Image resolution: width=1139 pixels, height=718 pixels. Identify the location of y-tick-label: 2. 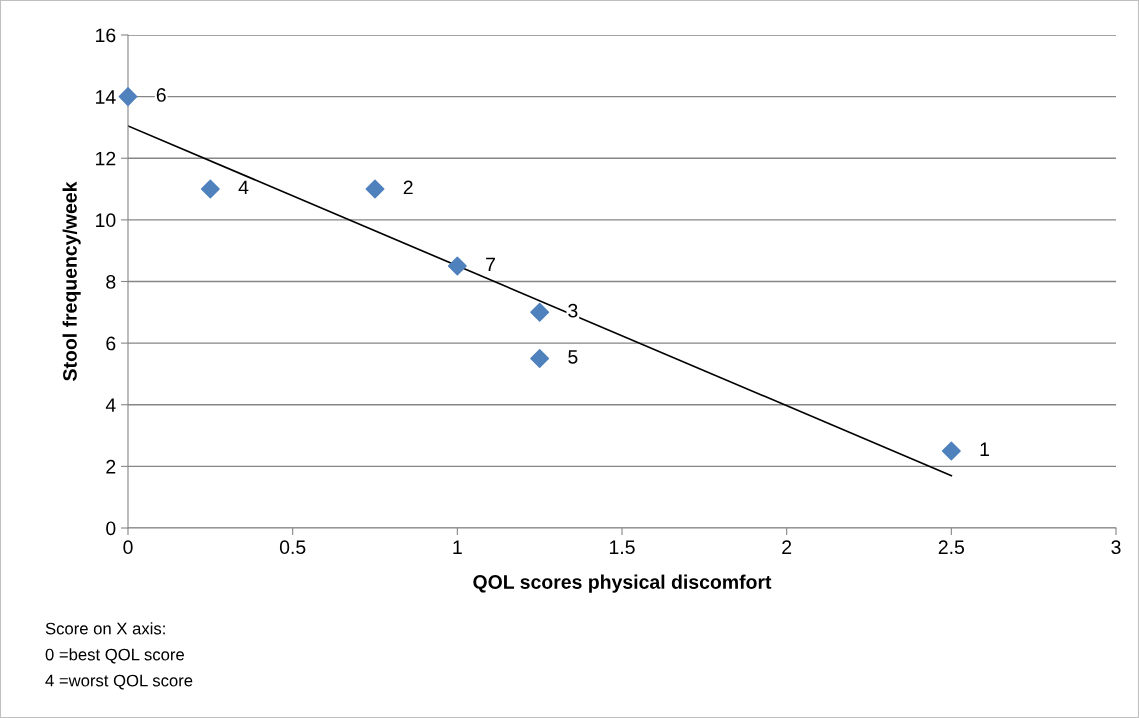
(111, 466).